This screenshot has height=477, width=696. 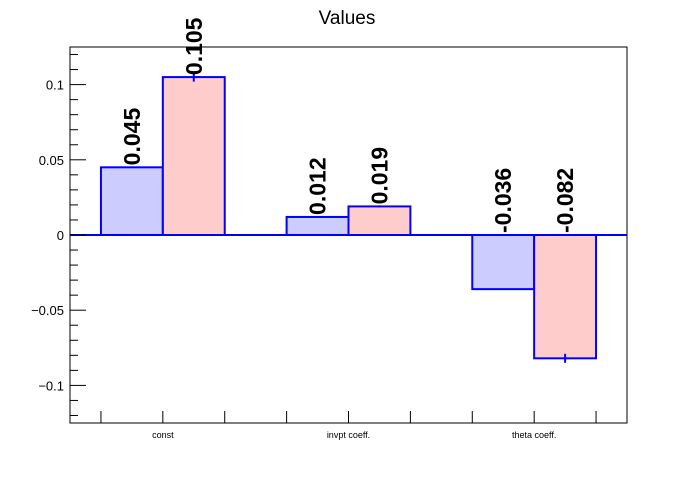 I want to click on data-label-s1-2: 0.012, so click(x=318, y=186).